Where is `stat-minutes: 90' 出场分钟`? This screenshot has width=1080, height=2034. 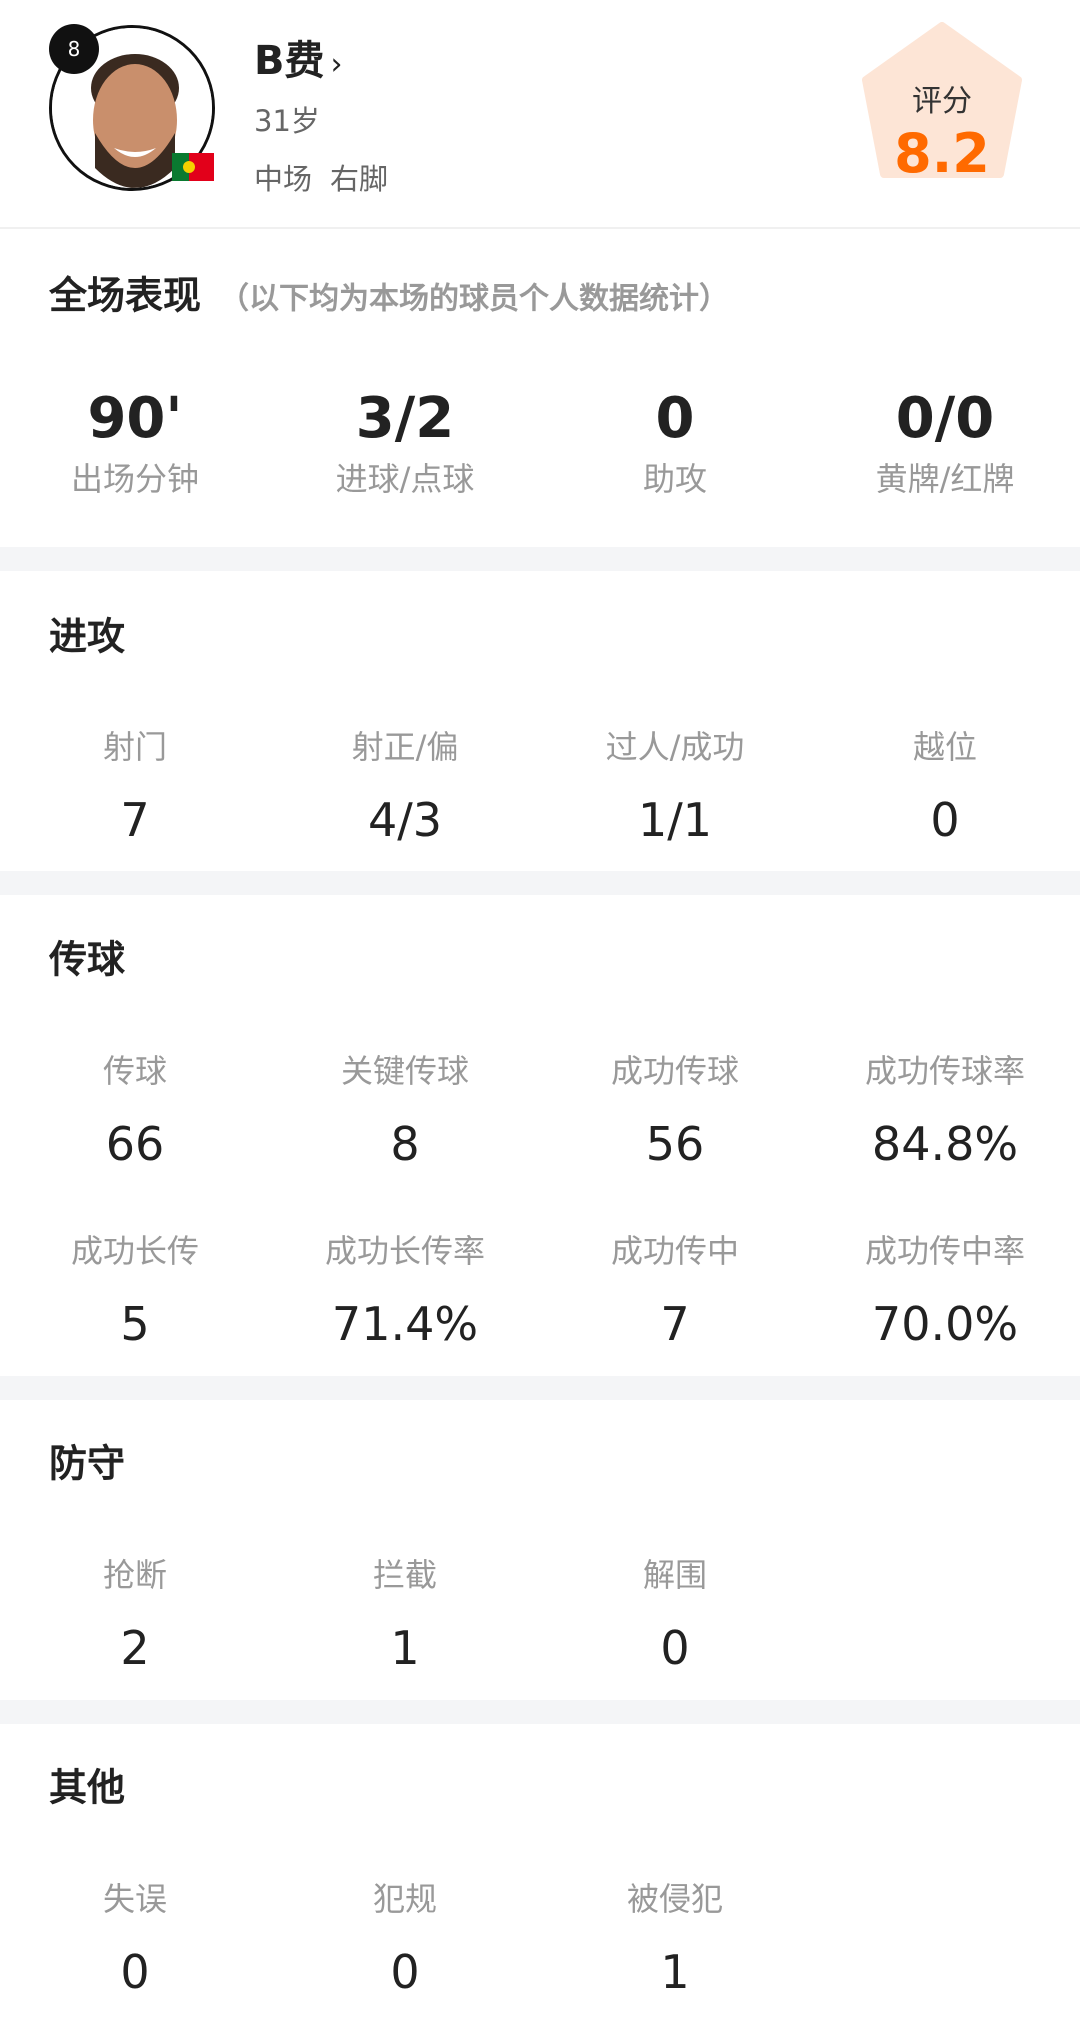 stat-minutes: 90' 出场分钟 is located at coordinates (135, 443).